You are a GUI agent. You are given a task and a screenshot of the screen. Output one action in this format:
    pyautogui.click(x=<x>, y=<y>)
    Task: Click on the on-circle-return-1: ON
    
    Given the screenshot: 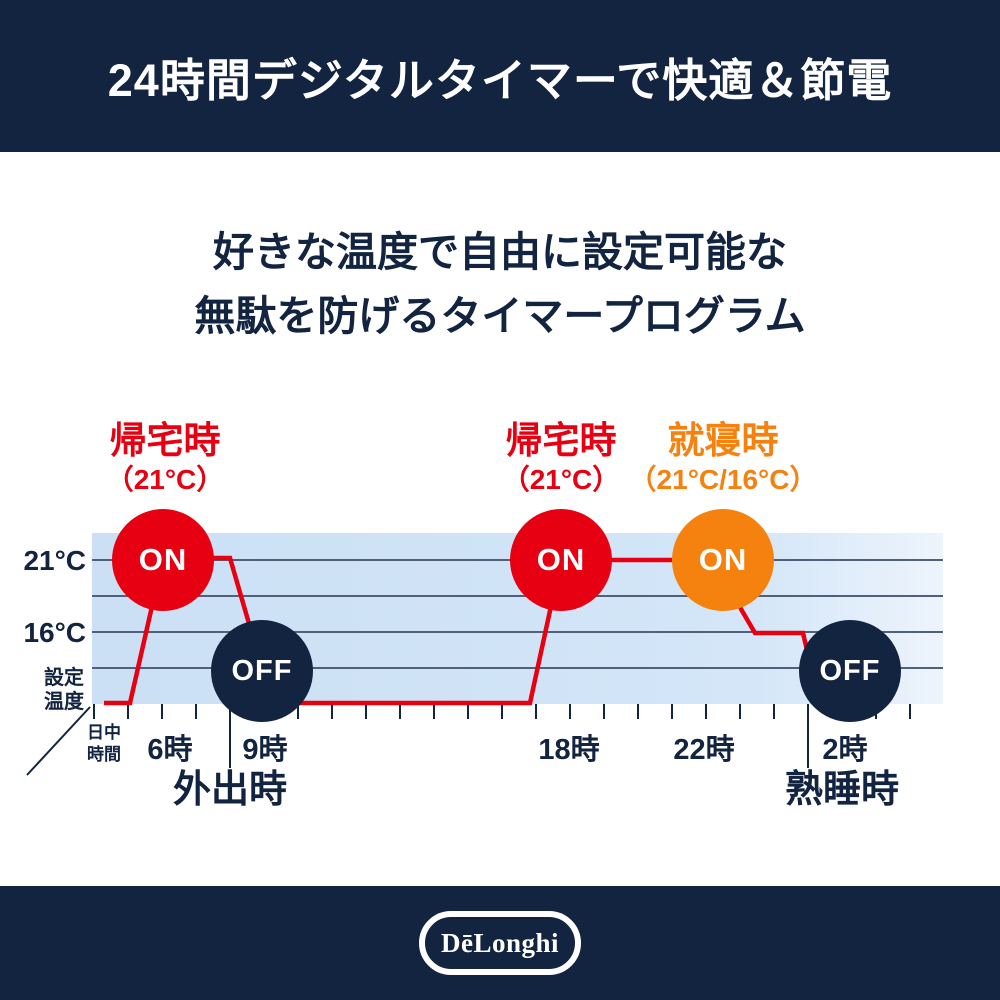 What is the action you would take?
    pyautogui.click(x=163, y=560)
    